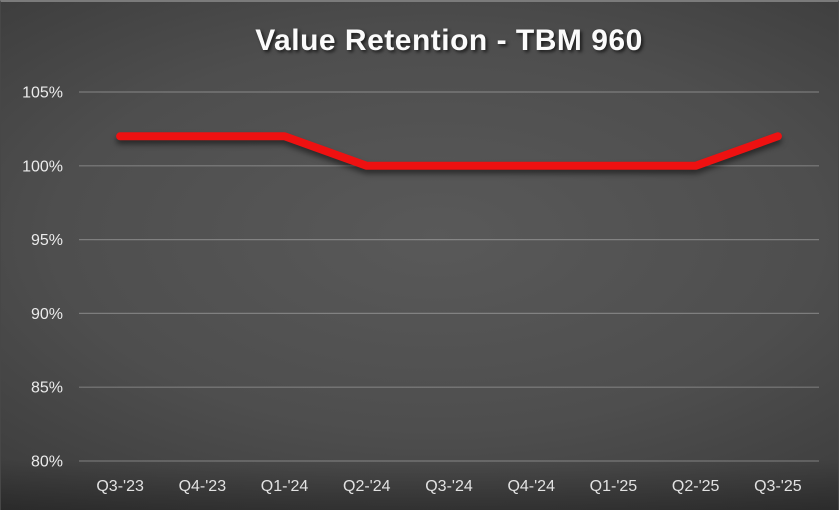 The width and height of the screenshot is (839, 510). I want to click on x-tick-label: Q1-'25, so click(614, 486).